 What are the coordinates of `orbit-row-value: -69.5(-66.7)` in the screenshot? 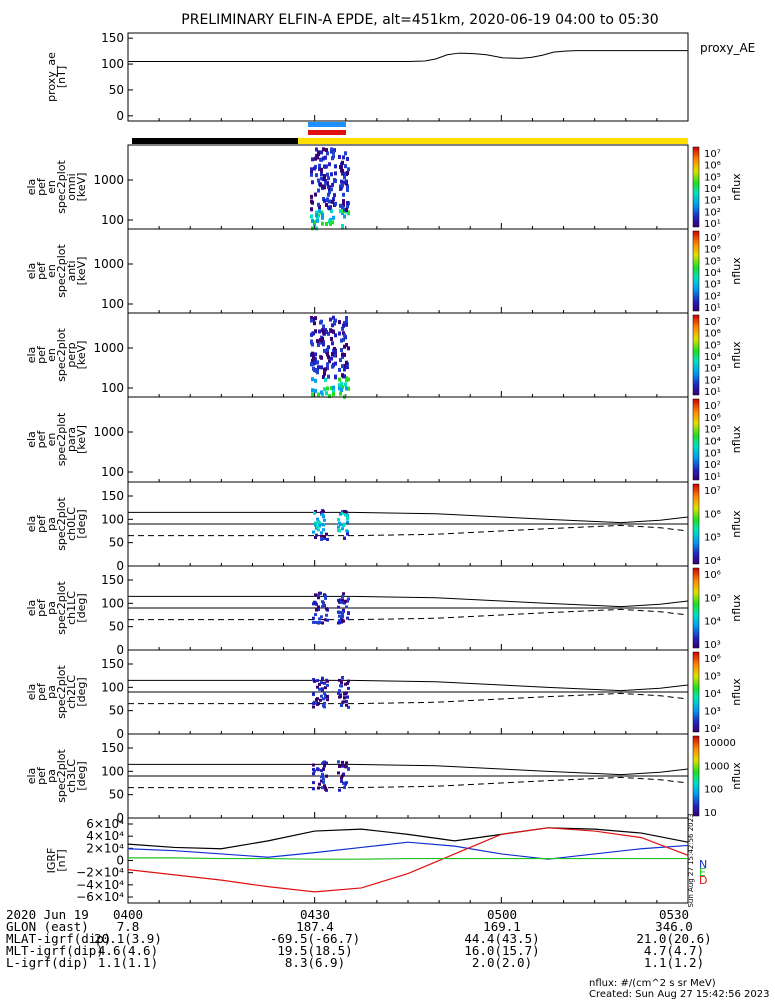 It's located at (315, 938).